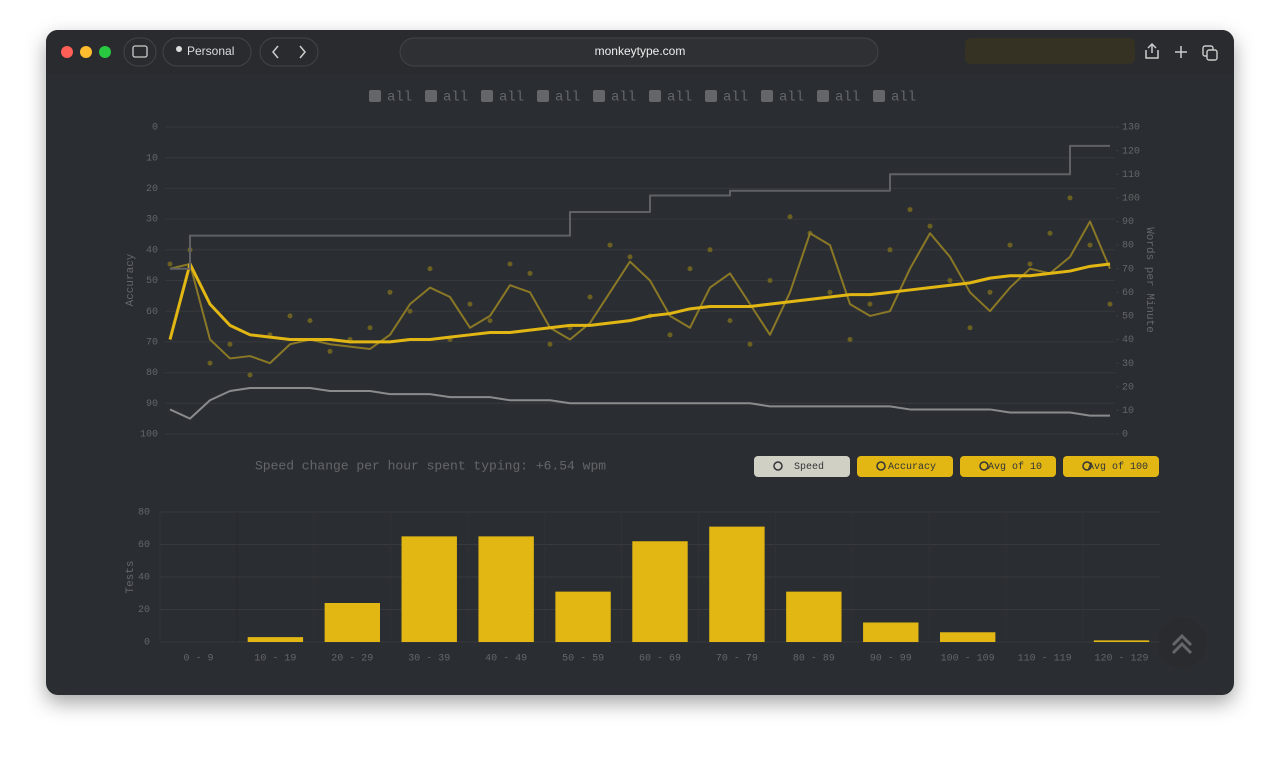 The width and height of the screenshot is (1280, 761). Describe the element at coordinates (152, 343) in the screenshot. I see `y-tick-label: 70` at that location.